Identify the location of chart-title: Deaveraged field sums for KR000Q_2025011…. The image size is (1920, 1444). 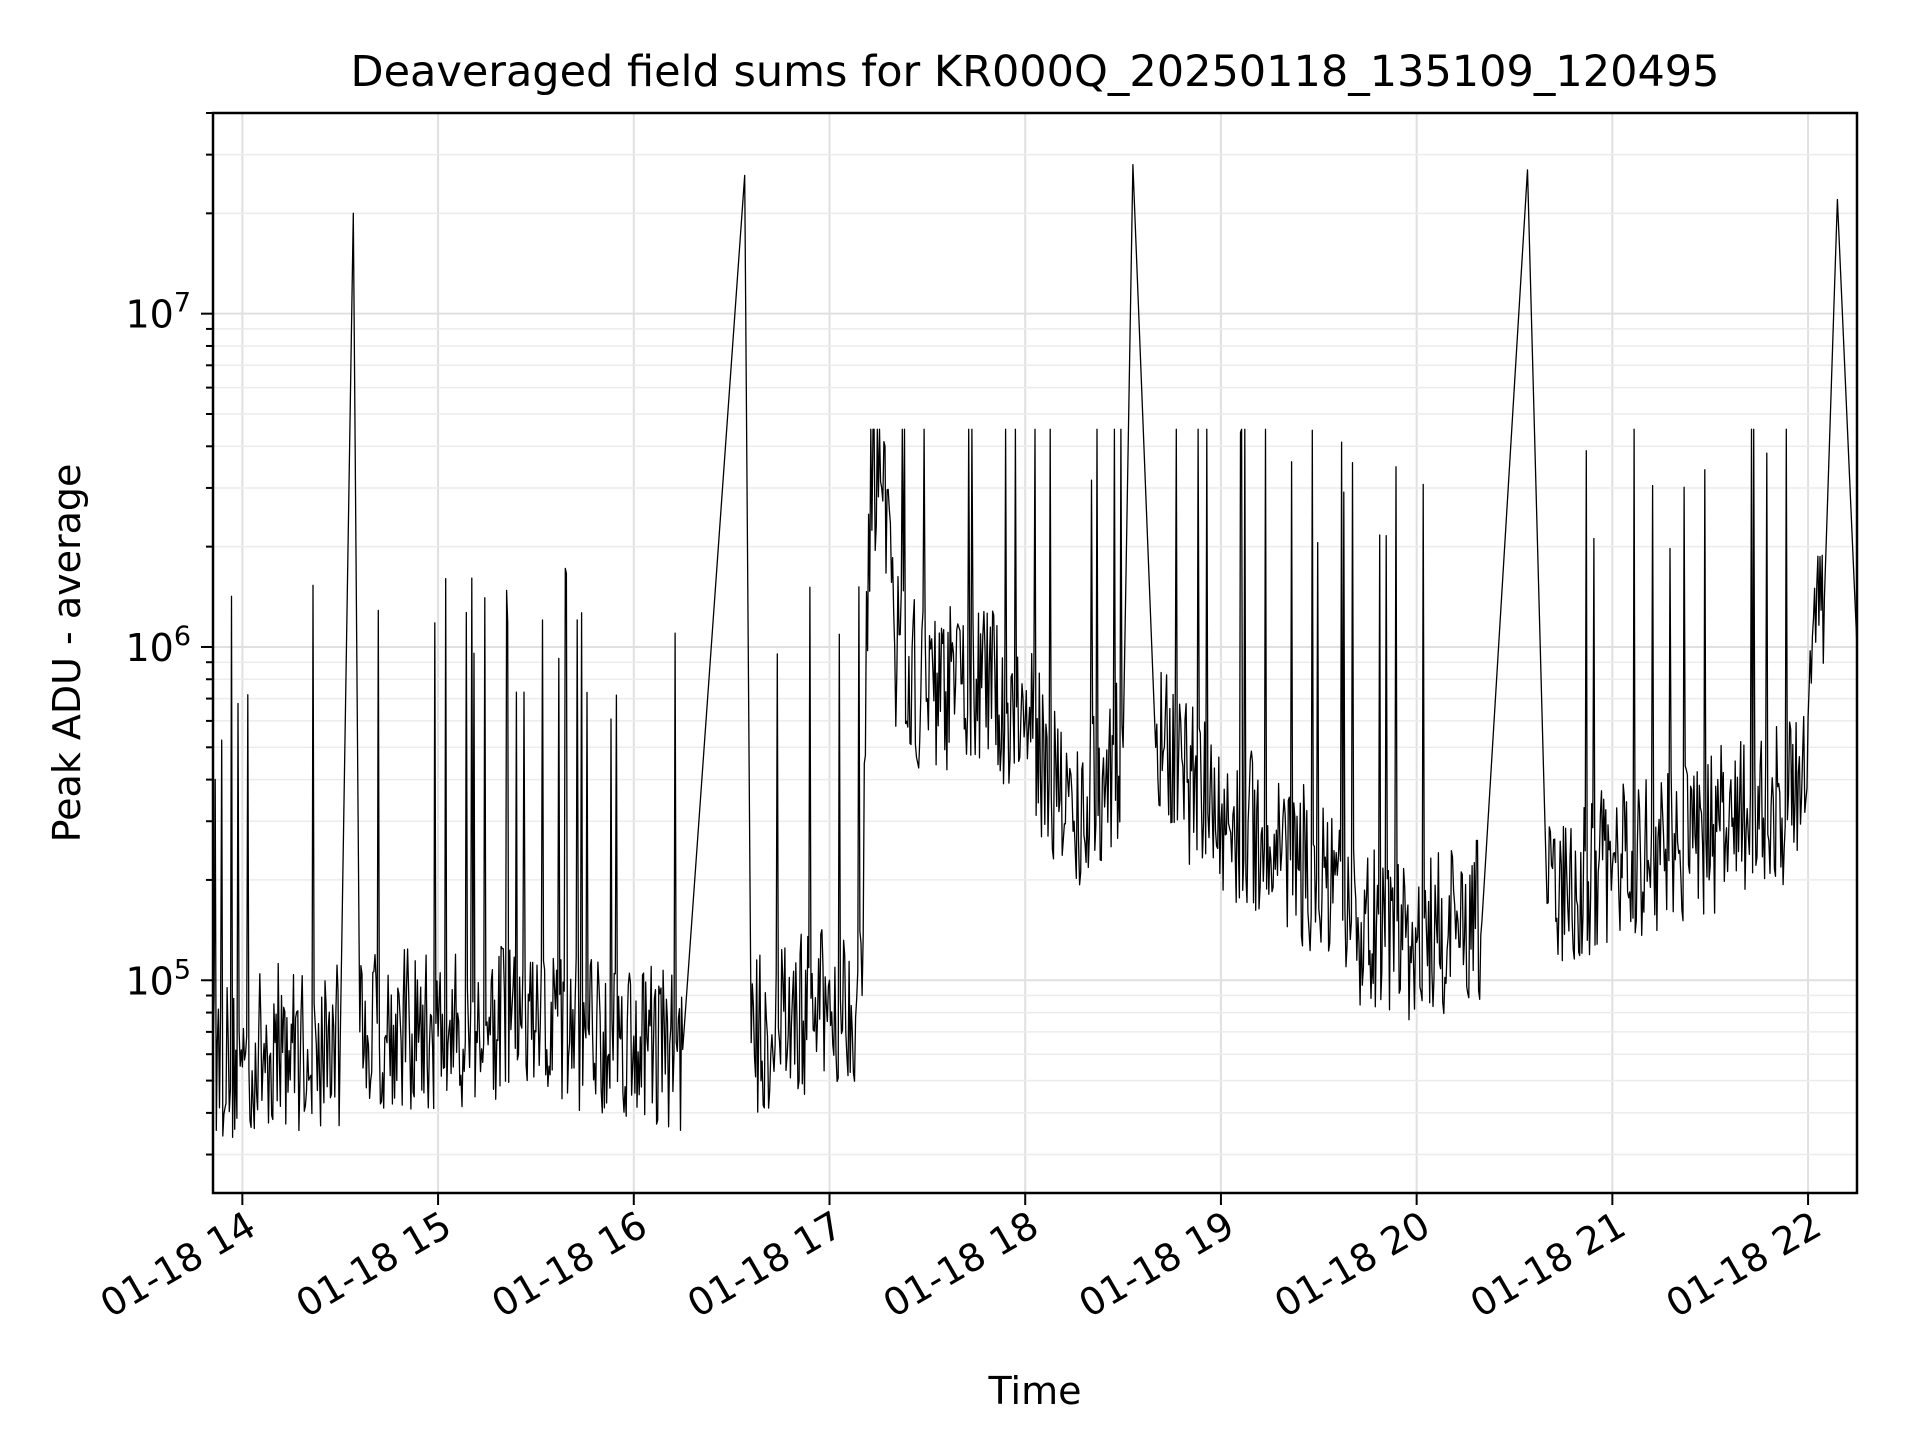
(1034, 72).